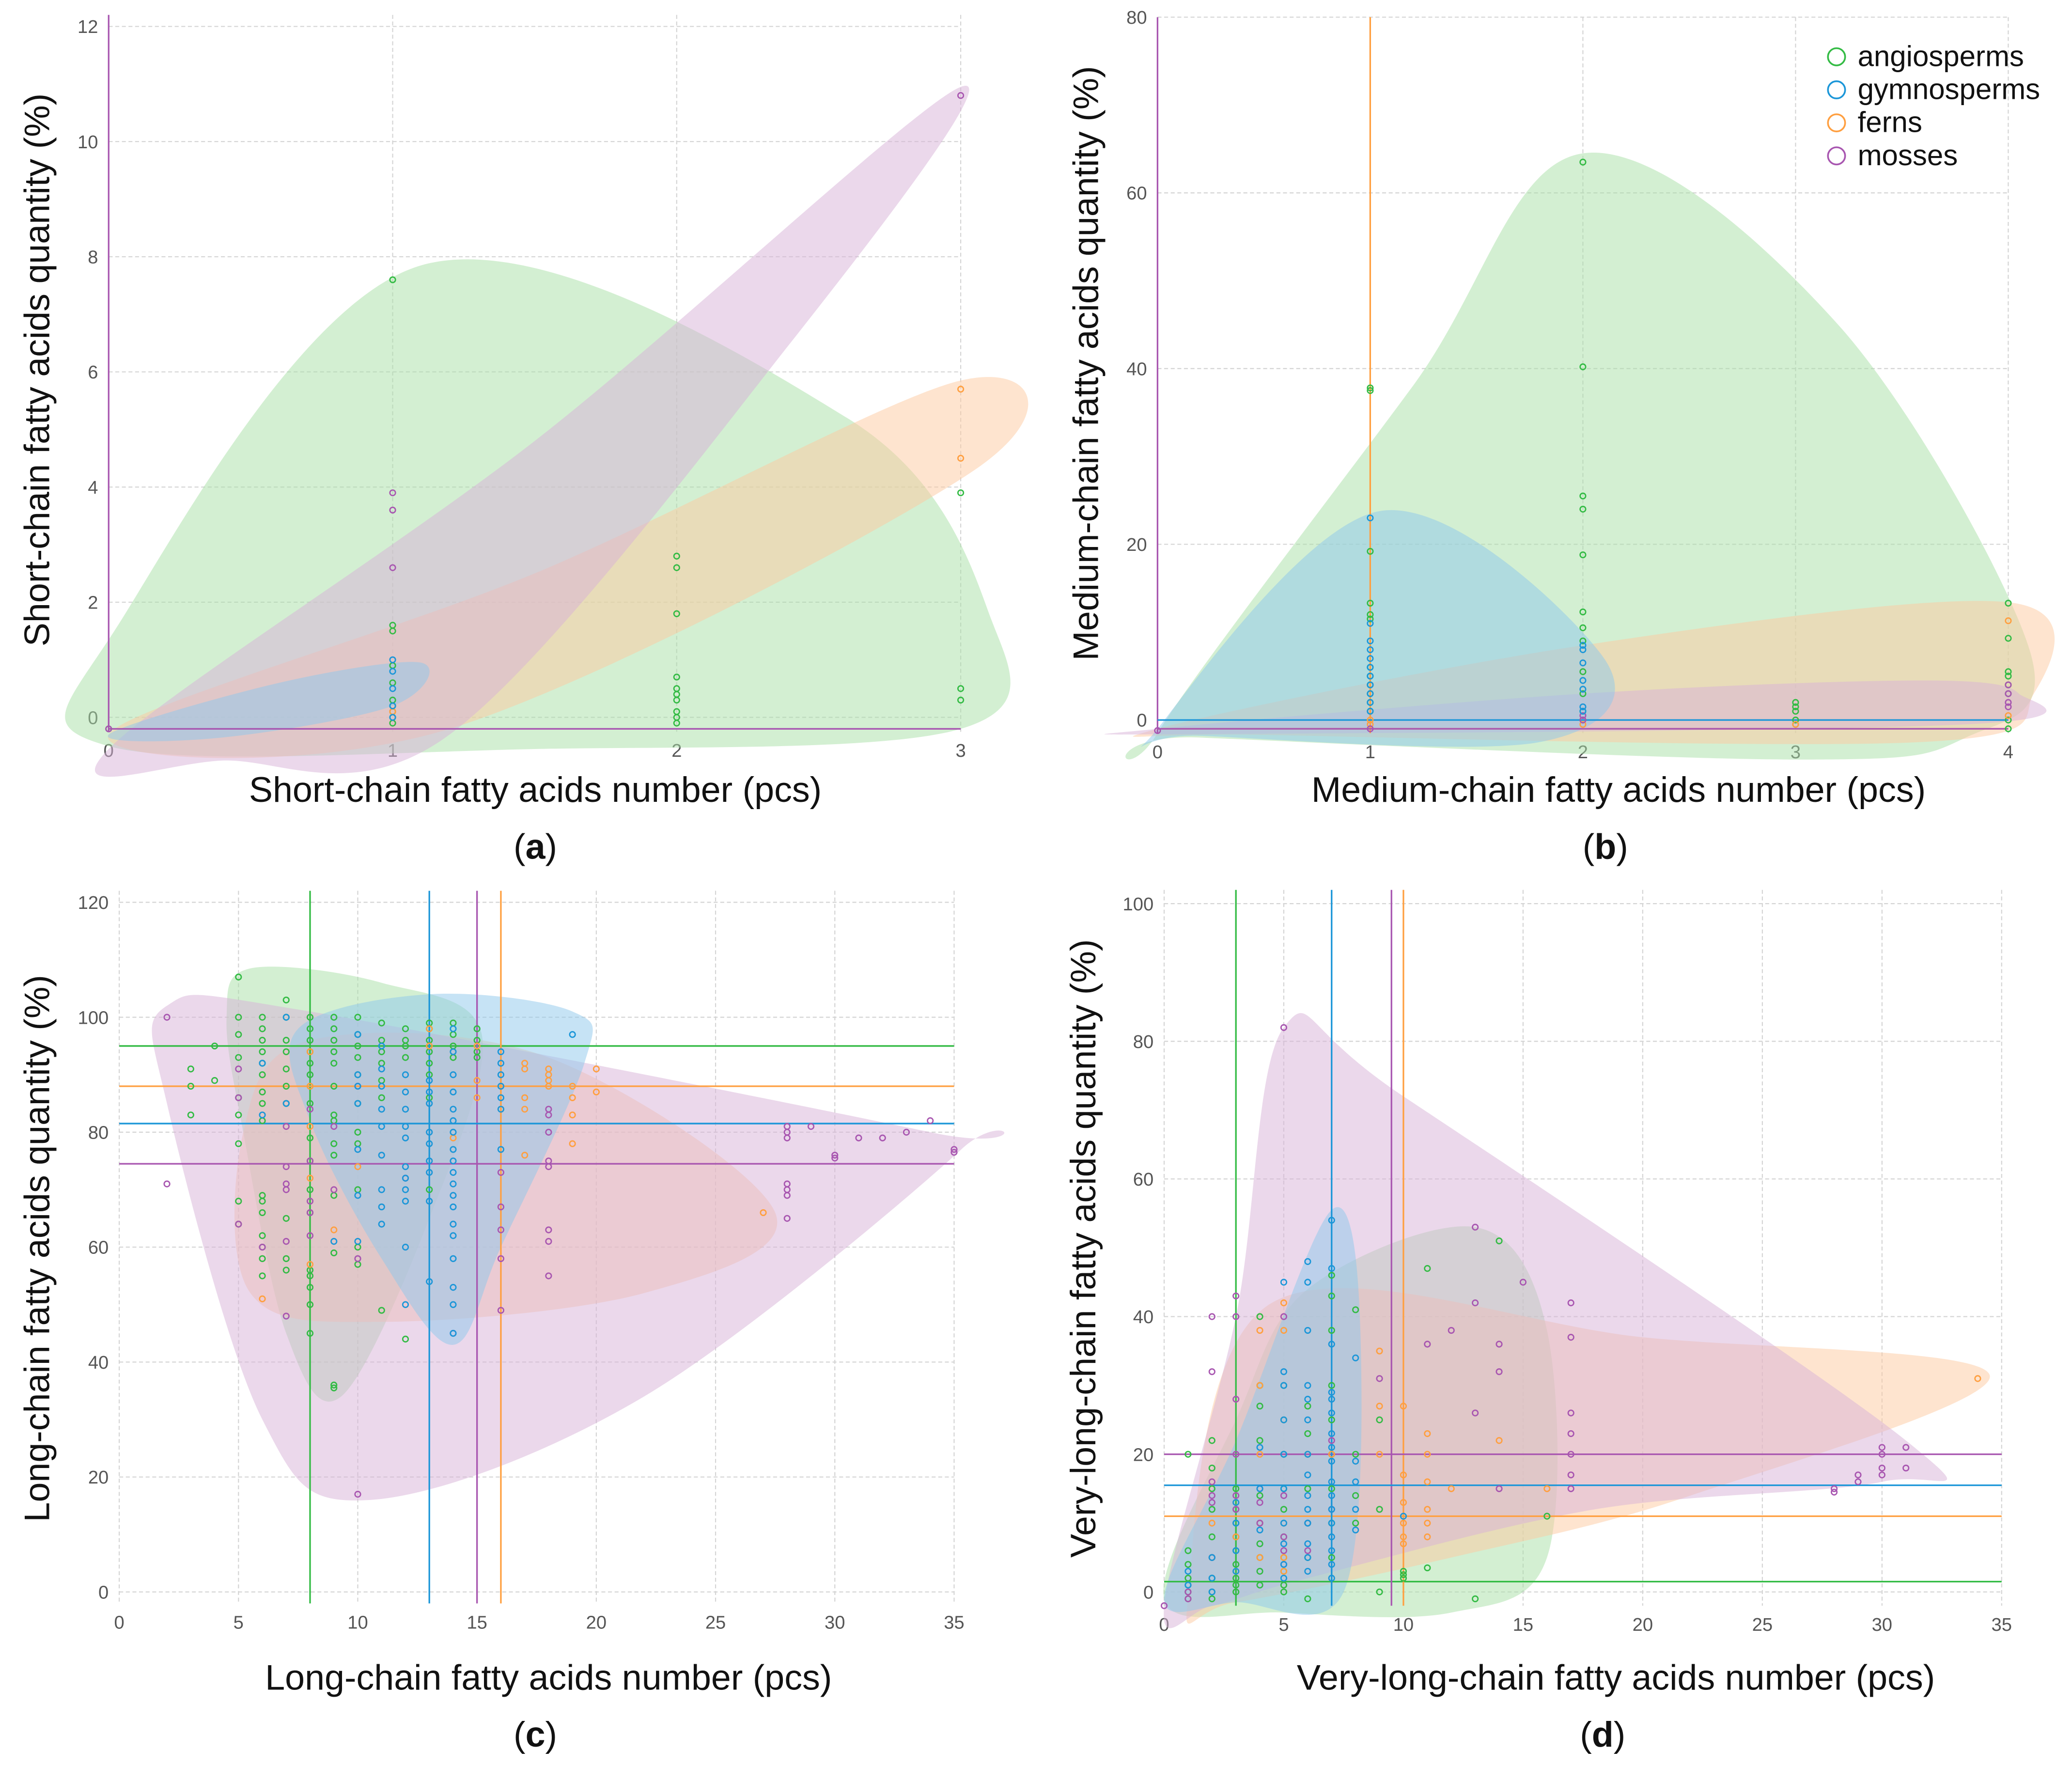 The height and width of the screenshot is (1765, 2072). I want to click on y-tick-label: 4, so click(93, 487).